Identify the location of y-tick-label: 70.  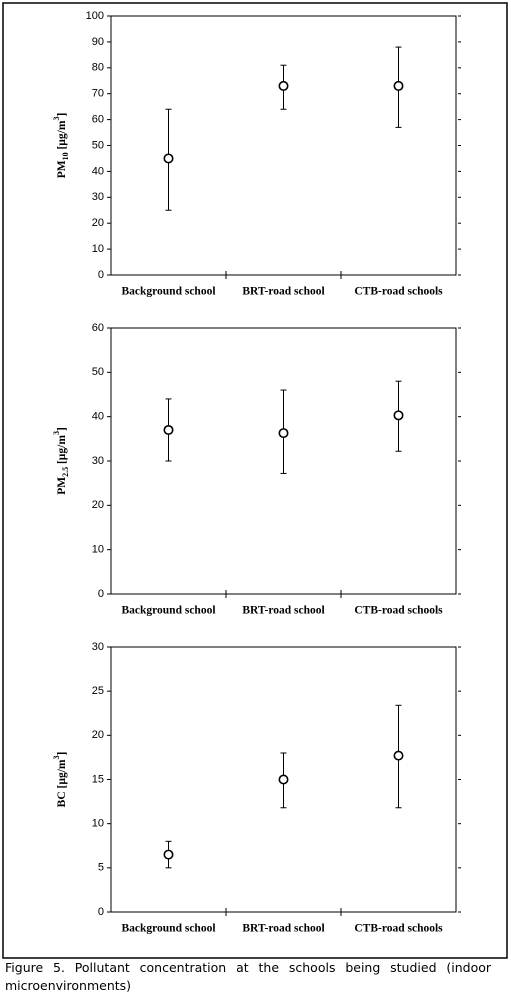
(98, 94).